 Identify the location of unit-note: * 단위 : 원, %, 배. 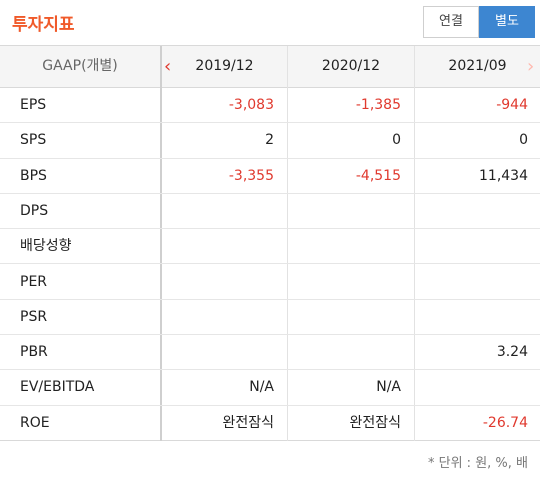
(478, 463).